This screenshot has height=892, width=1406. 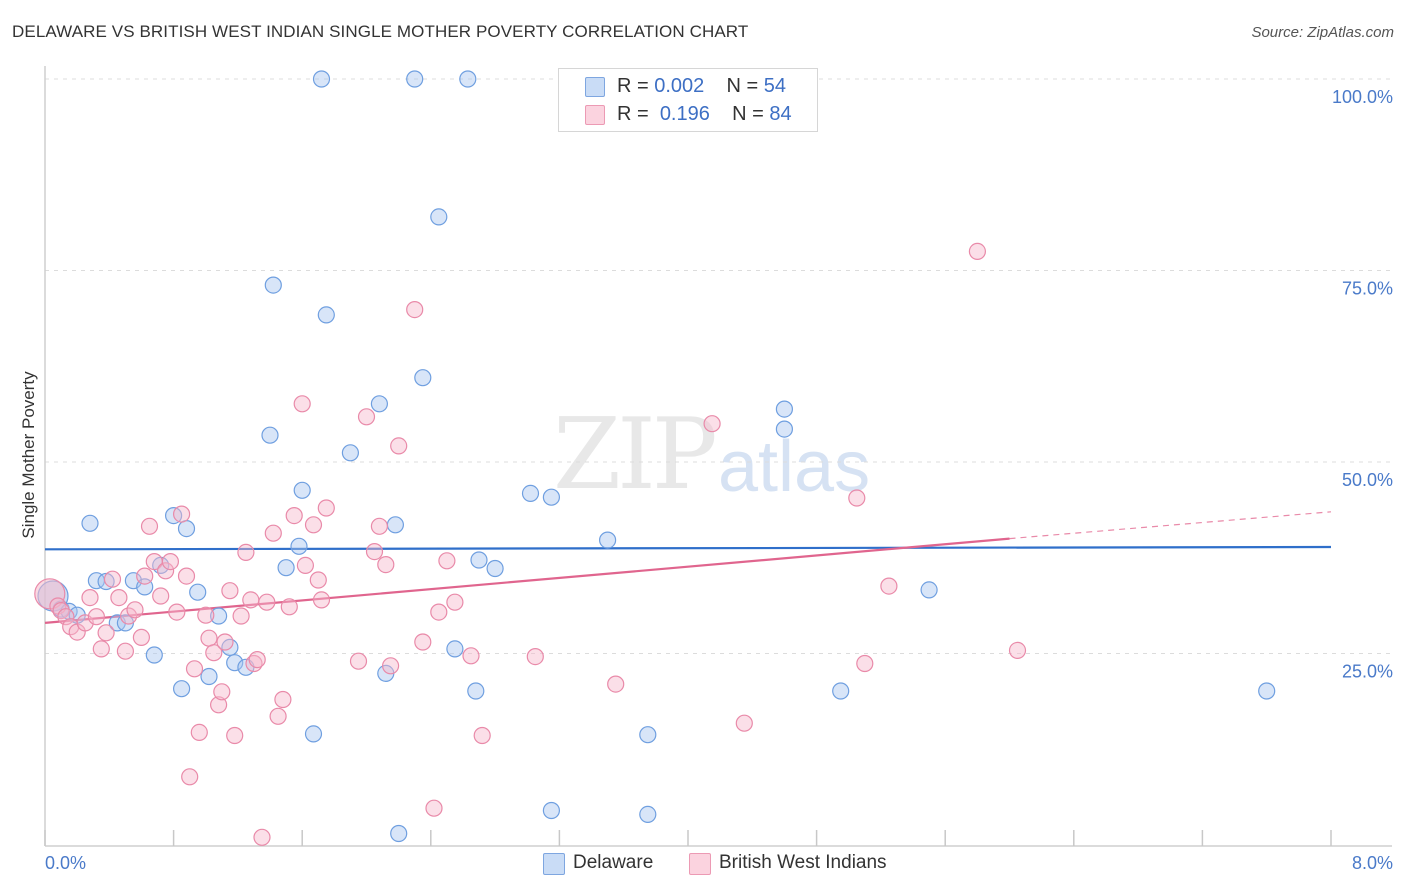 What do you see at coordinates (685, 86) in the screenshot?
I see `legend-row-delaware: R = 0.002 N = 54` at bounding box center [685, 86].